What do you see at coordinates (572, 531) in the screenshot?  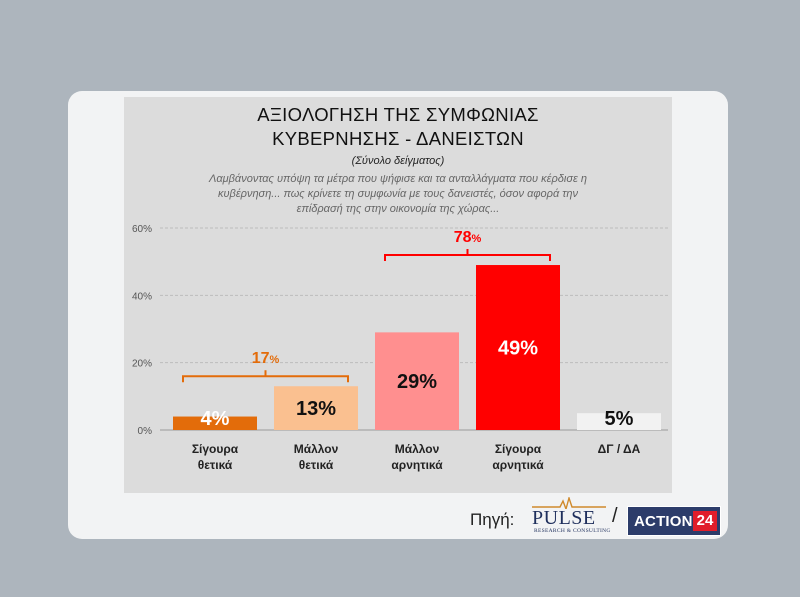 I see `pulse-logo-subtitle: RESEARCH & CONSULTING` at bounding box center [572, 531].